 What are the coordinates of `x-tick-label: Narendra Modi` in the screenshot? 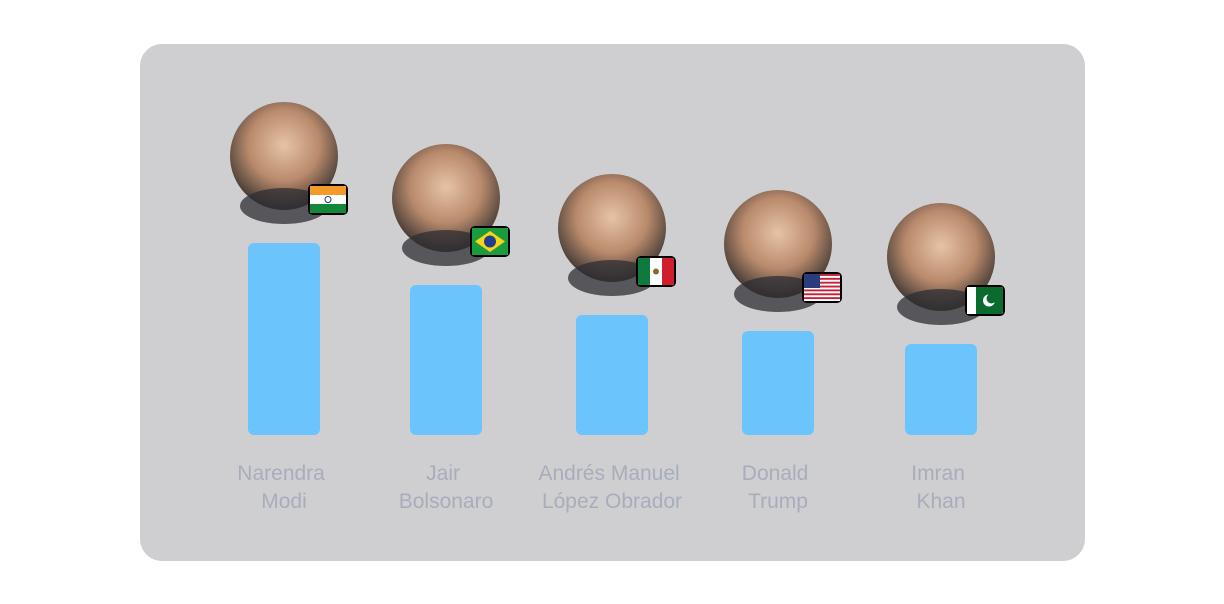 It's located at (283, 487).